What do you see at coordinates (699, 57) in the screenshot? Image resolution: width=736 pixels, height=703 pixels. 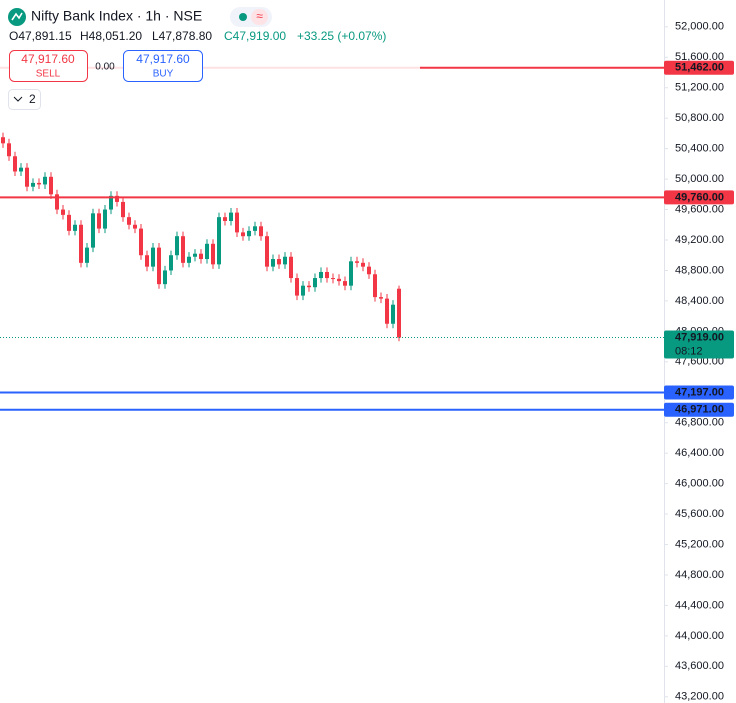 I see `y-tick-label: 51,600.00` at bounding box center [699, 57].